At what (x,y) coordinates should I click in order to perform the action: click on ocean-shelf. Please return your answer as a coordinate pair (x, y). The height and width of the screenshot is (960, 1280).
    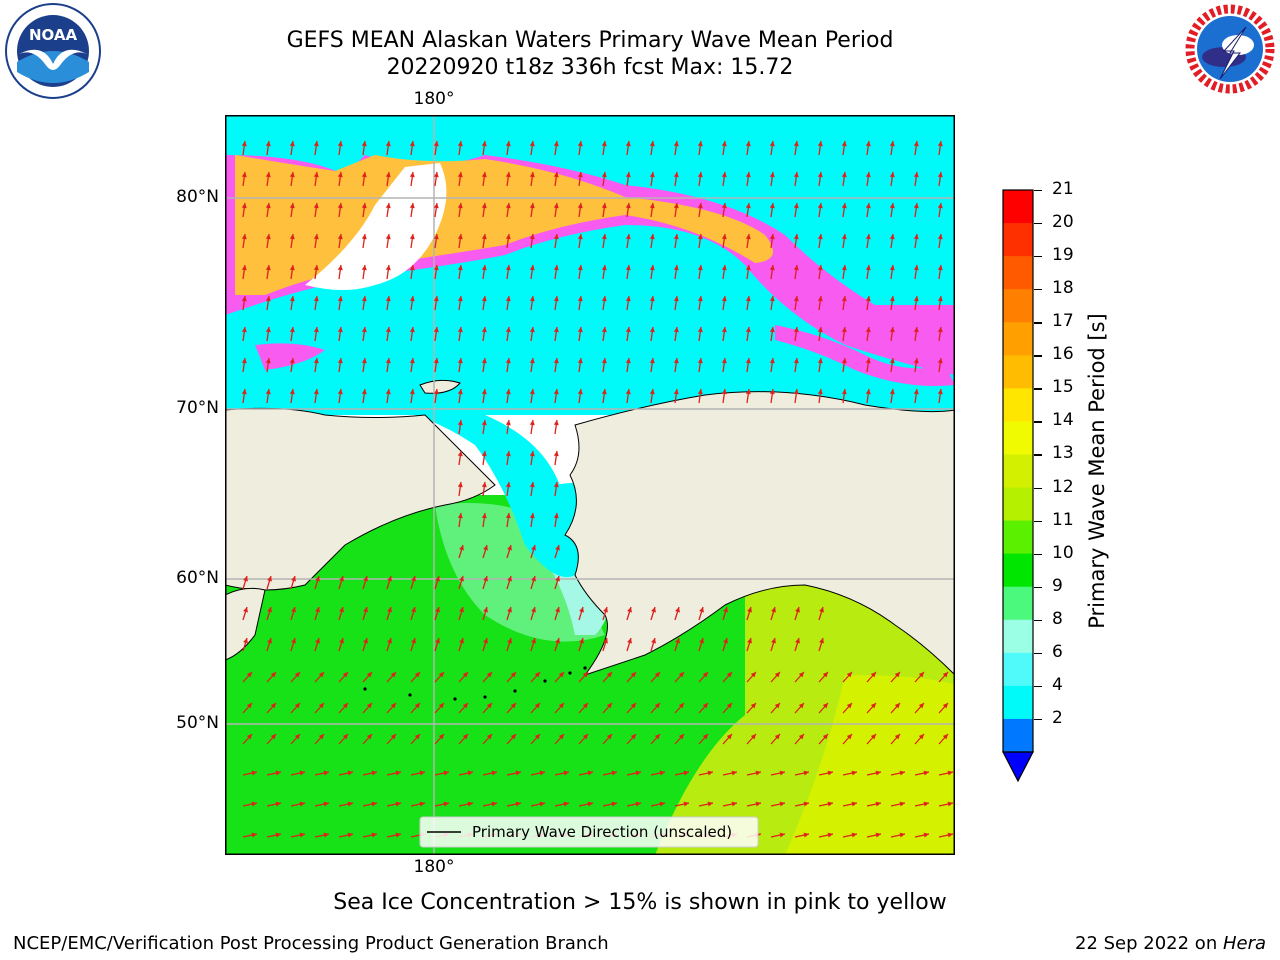
    Looking at the image, I should click on (520, 572).